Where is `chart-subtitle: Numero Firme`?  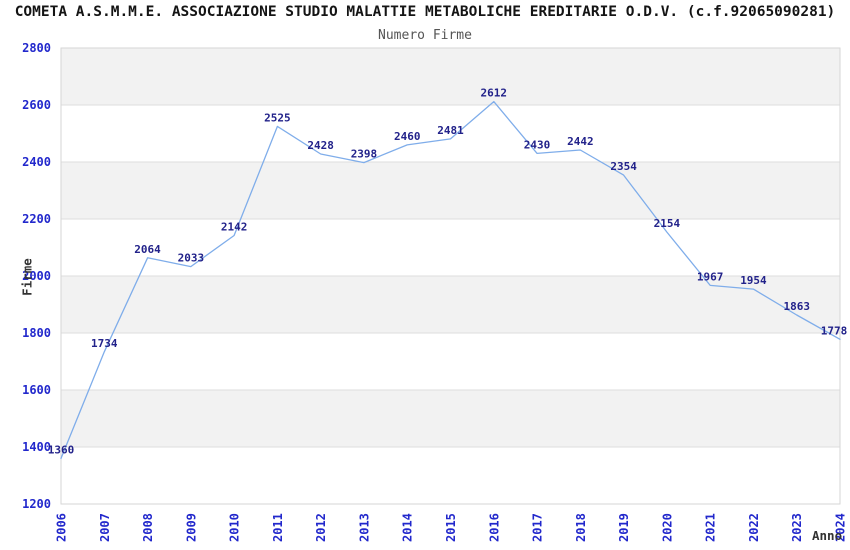 chart-subtitle: Numero Firme is located at coordinates (425, 35).